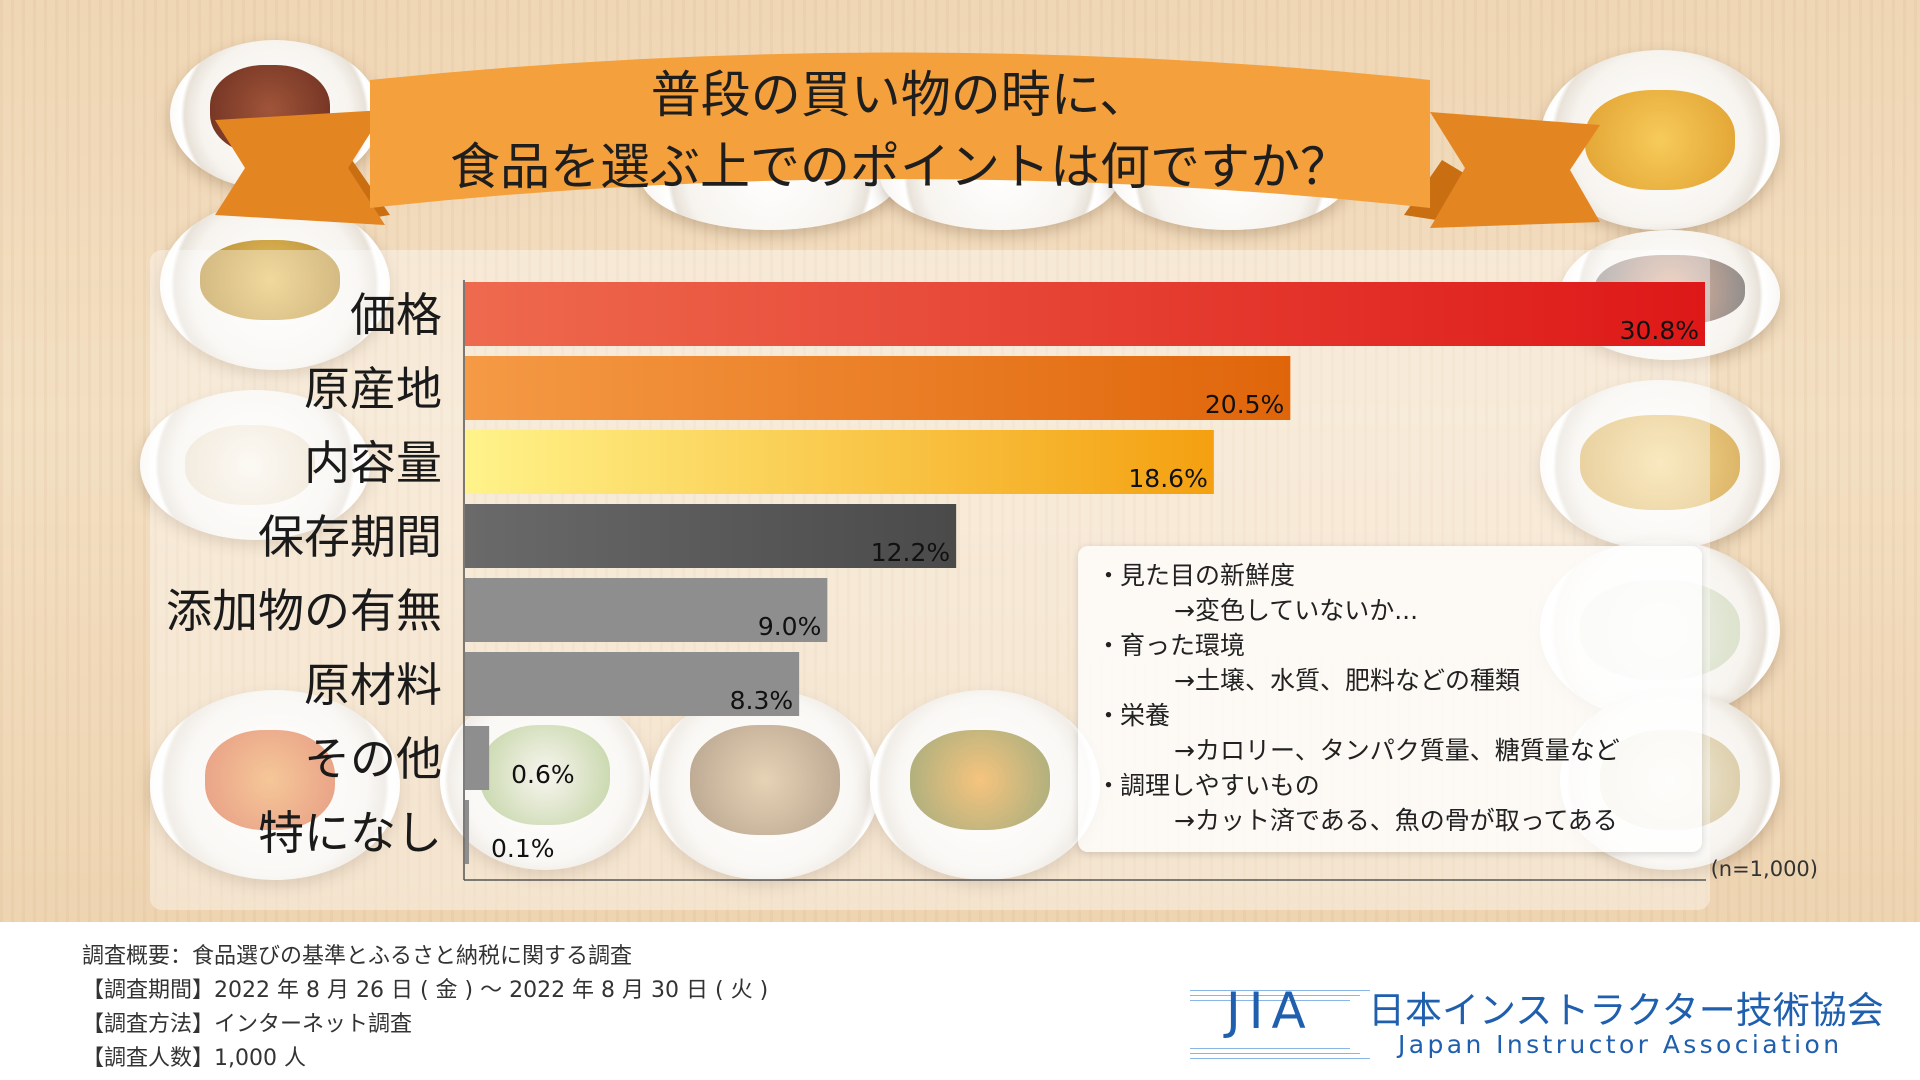 The image size is (1920, 1080). Describe the element at coordinates (350, 833) in the screenshot. I see `category-label: 特になし` at that location.